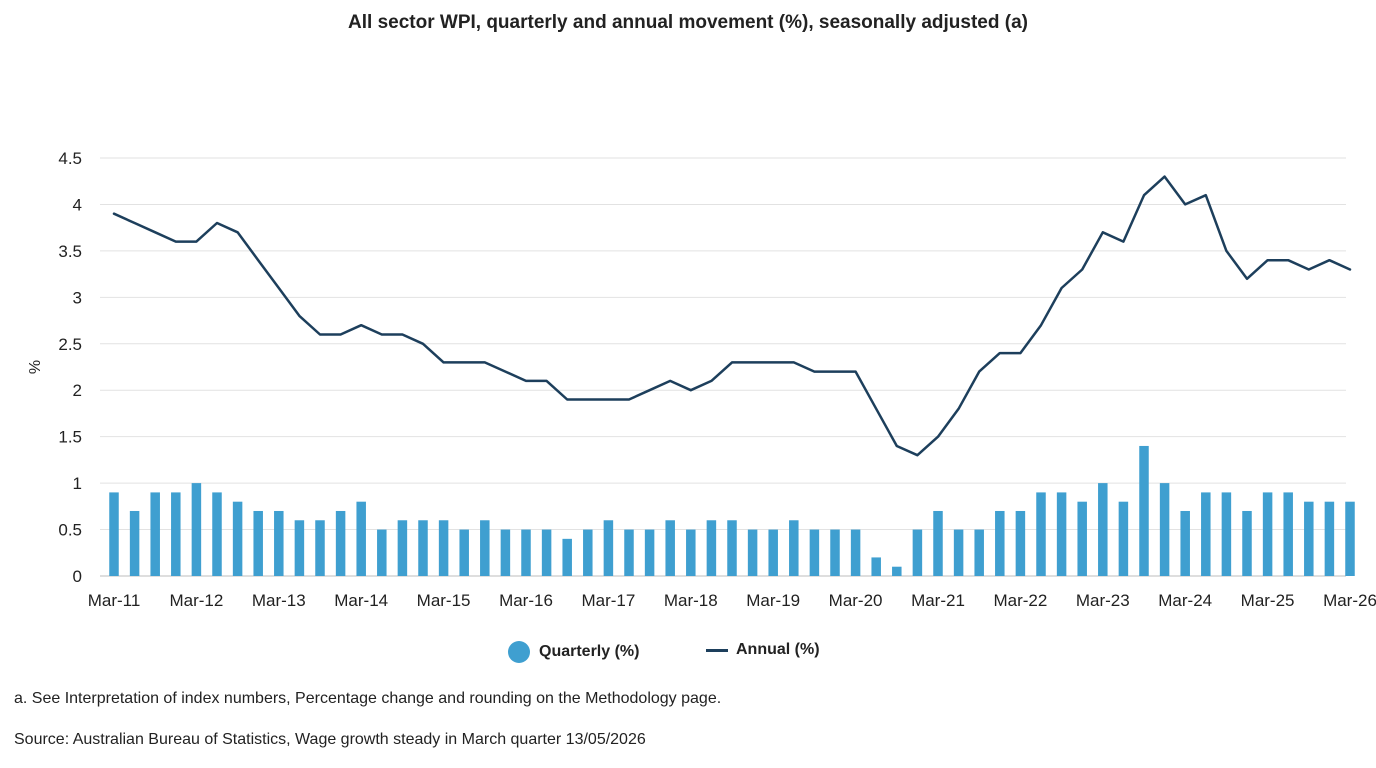 The image size is (1376, 768). Describe the element at coordinates (35, 367) in the screenshot. I see `y-axis-label: %` at that location.